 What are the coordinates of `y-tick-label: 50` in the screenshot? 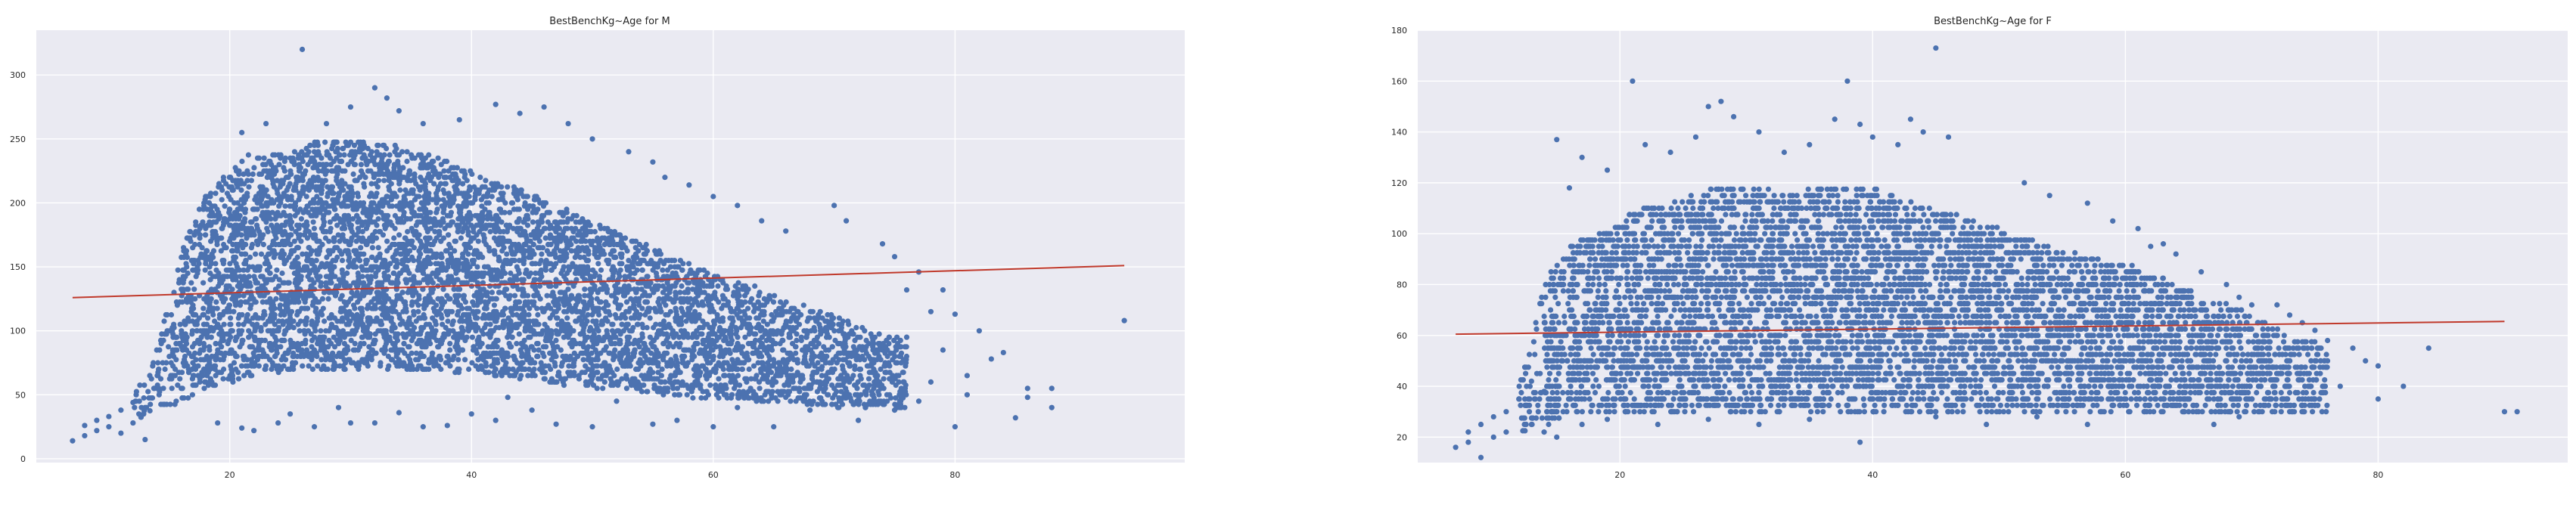 It's located at (20, 395).